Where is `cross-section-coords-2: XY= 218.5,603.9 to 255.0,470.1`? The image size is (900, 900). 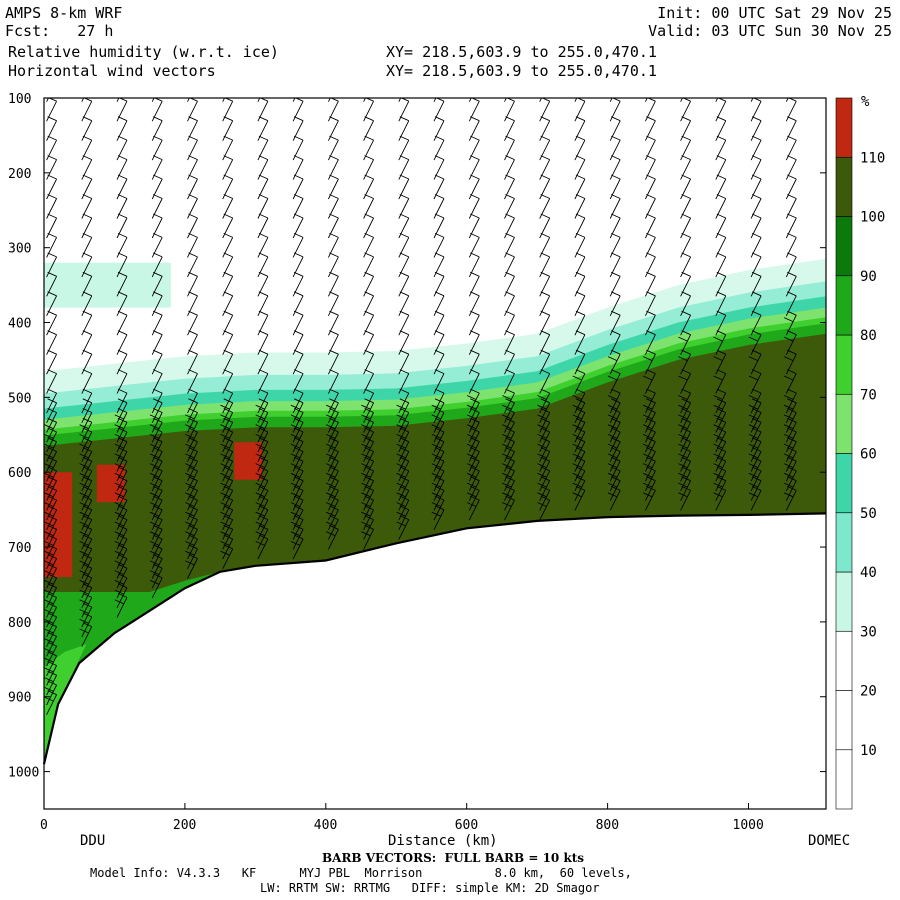
cross-section-coords-2: XY= 218.5,603.9 to 255.0,470.1 is located at coordinates (521, 71).